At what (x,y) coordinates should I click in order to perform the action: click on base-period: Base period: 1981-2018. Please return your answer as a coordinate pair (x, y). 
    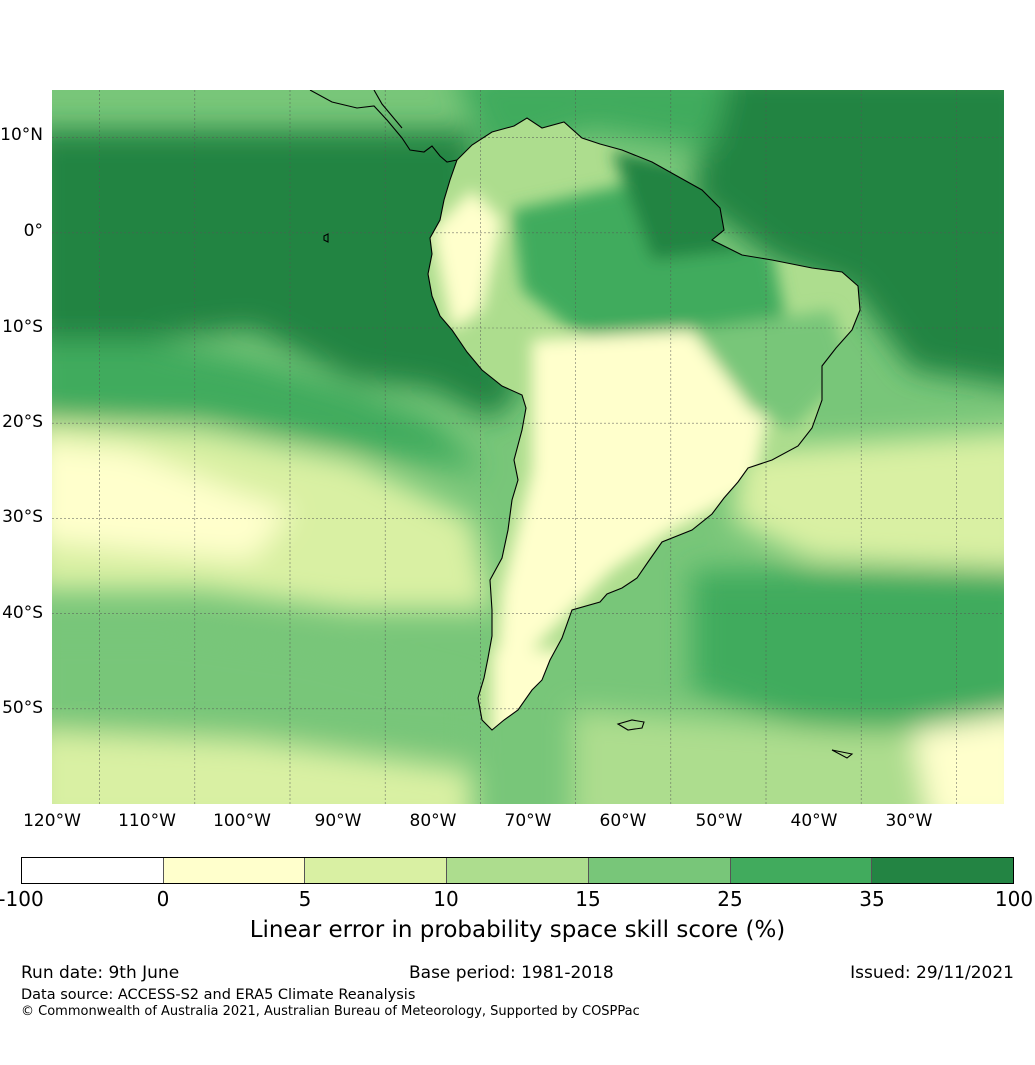
    Looking at the image, I should click on (511, 973).